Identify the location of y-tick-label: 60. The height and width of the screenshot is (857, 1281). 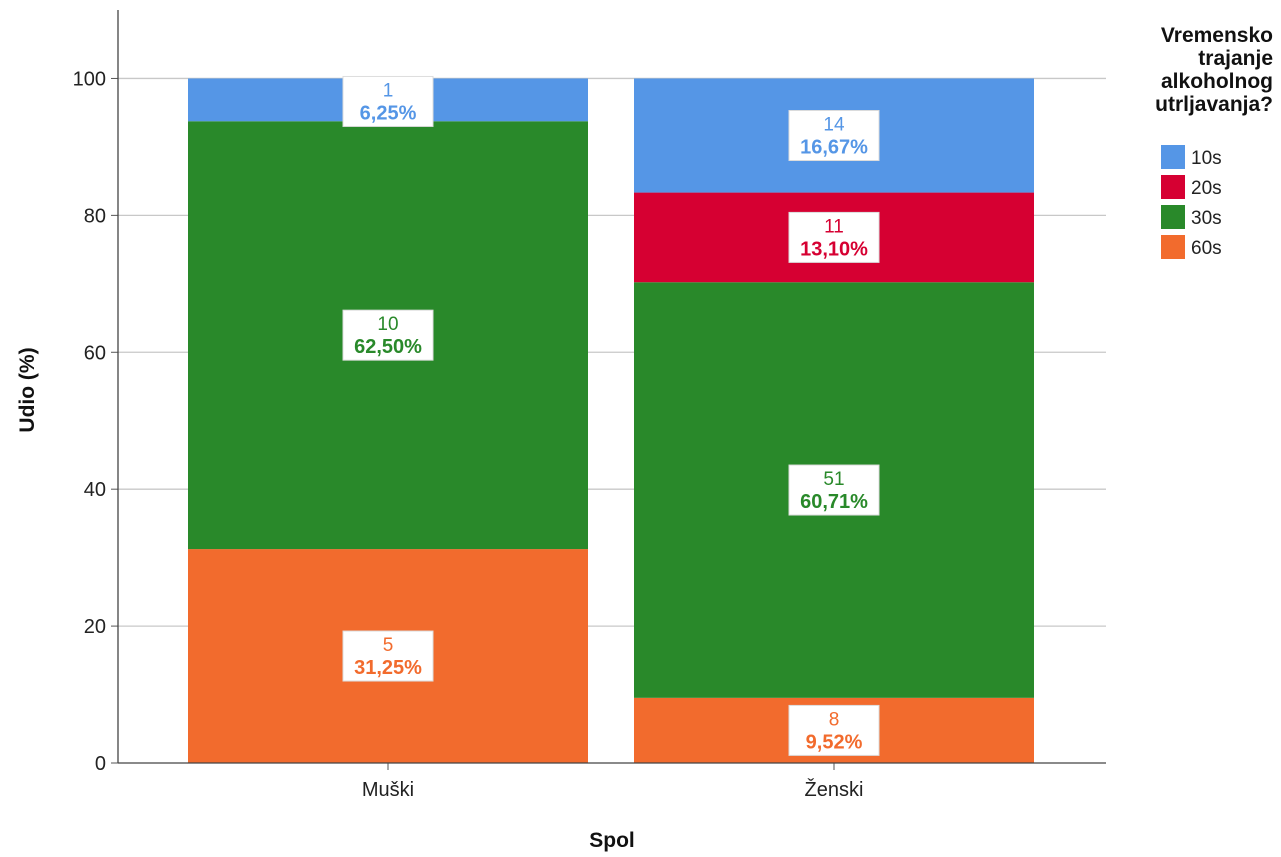
(95, 353).